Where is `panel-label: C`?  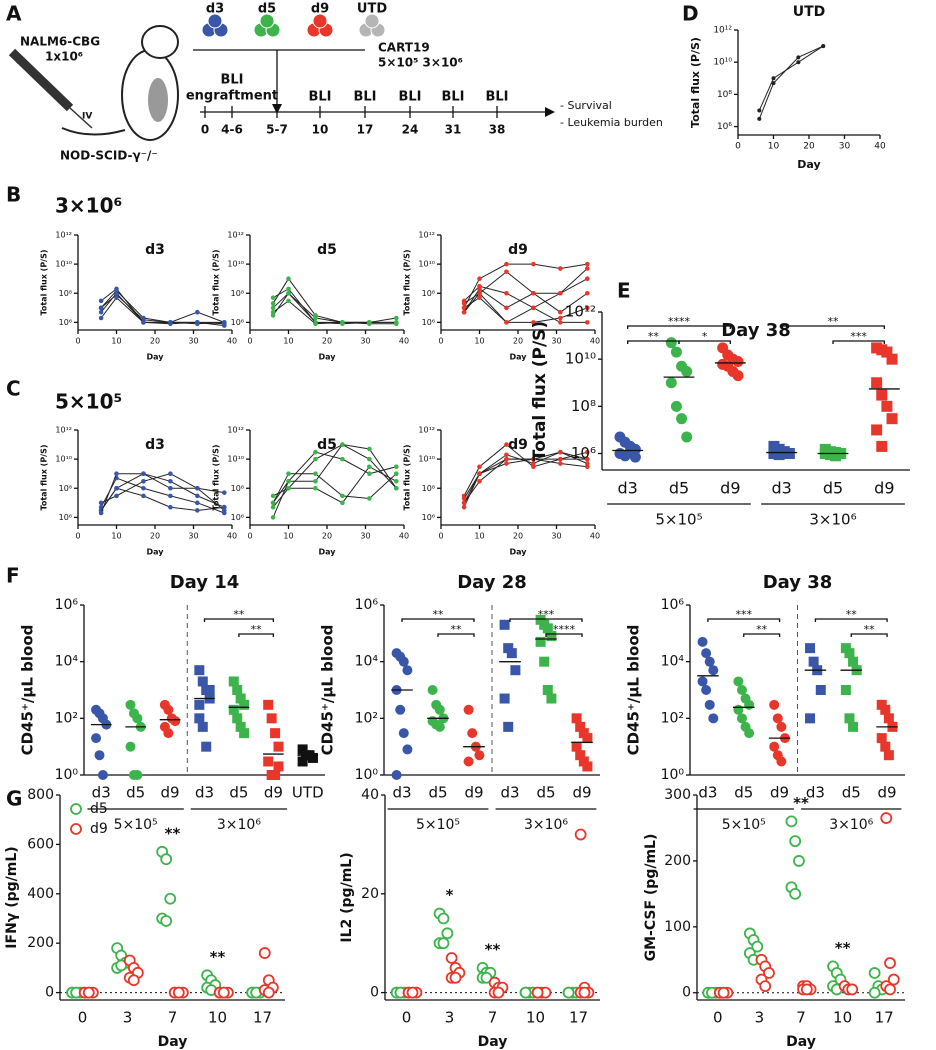 panel-label: C is located at coordinates (13, 389).